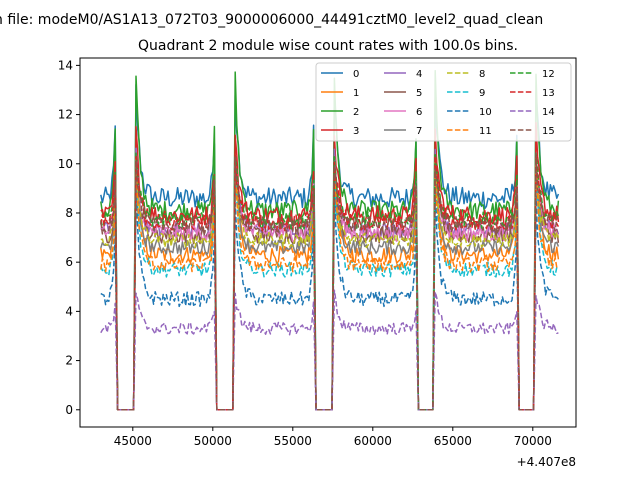  What do you see at coordinates (419, 112) in the screenshot?
I see `legend-label-6: 6` at bounding box center [419, 112].